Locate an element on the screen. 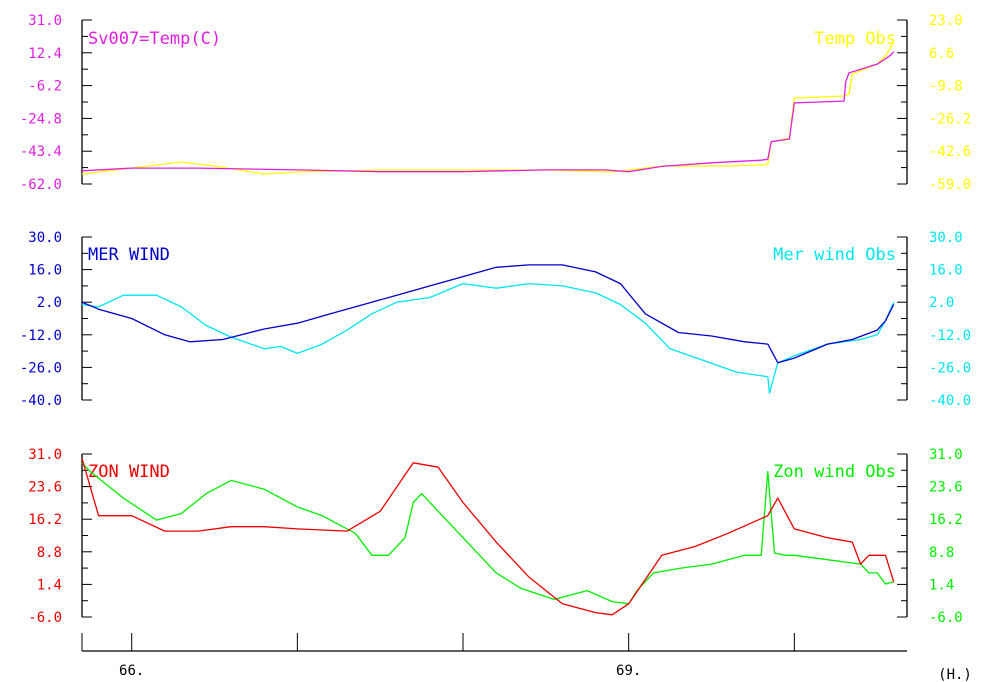 Image resolution: width=981 pixels, height=682 pixels. temperature-panel: Sv007=Temp(C) Temp Obs is located at coordinates (492, 39).